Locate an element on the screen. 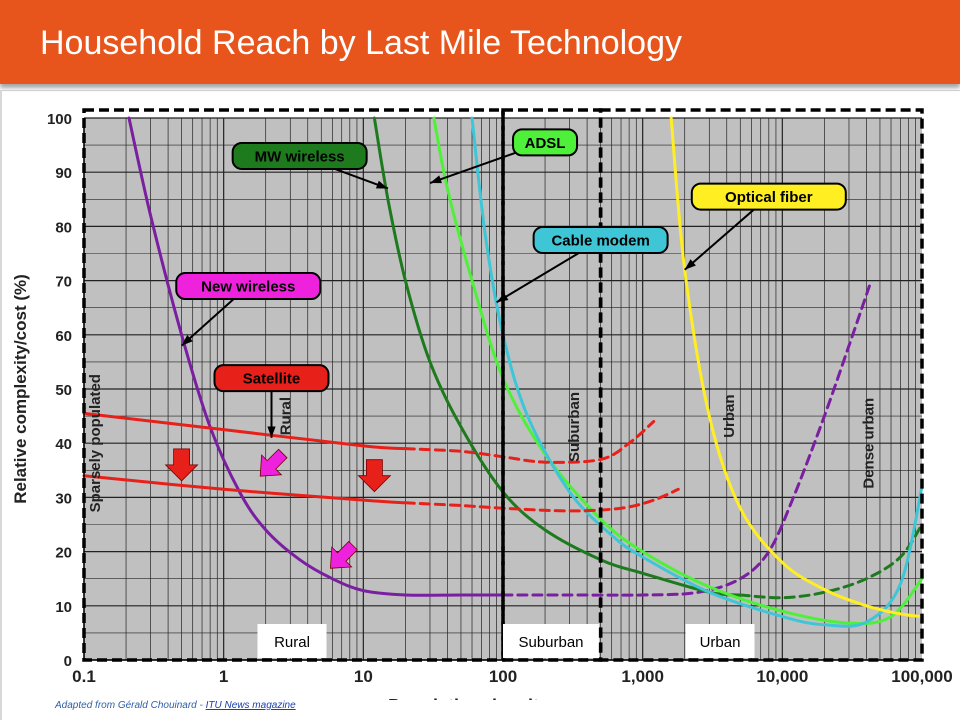 The width and height of the screenshot is (960, 721). region-box-label: Suburban is located at coordinates (550, 642).